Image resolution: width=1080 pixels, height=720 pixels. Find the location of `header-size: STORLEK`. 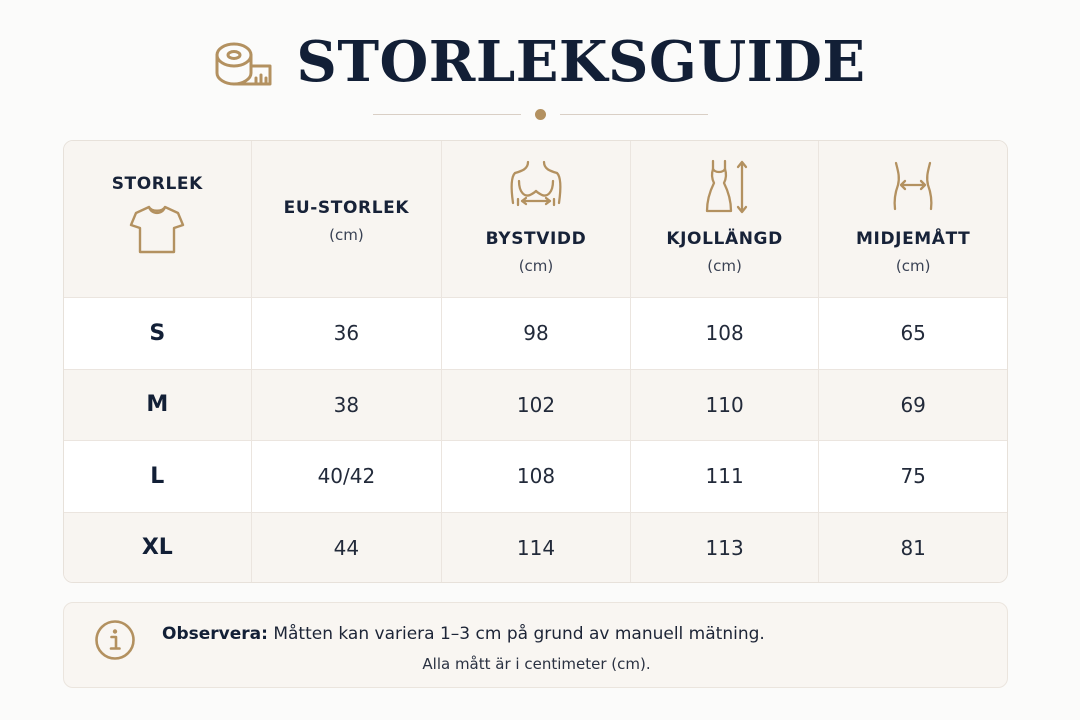

header-size: STORLEK is located at coordinates (158, 219).